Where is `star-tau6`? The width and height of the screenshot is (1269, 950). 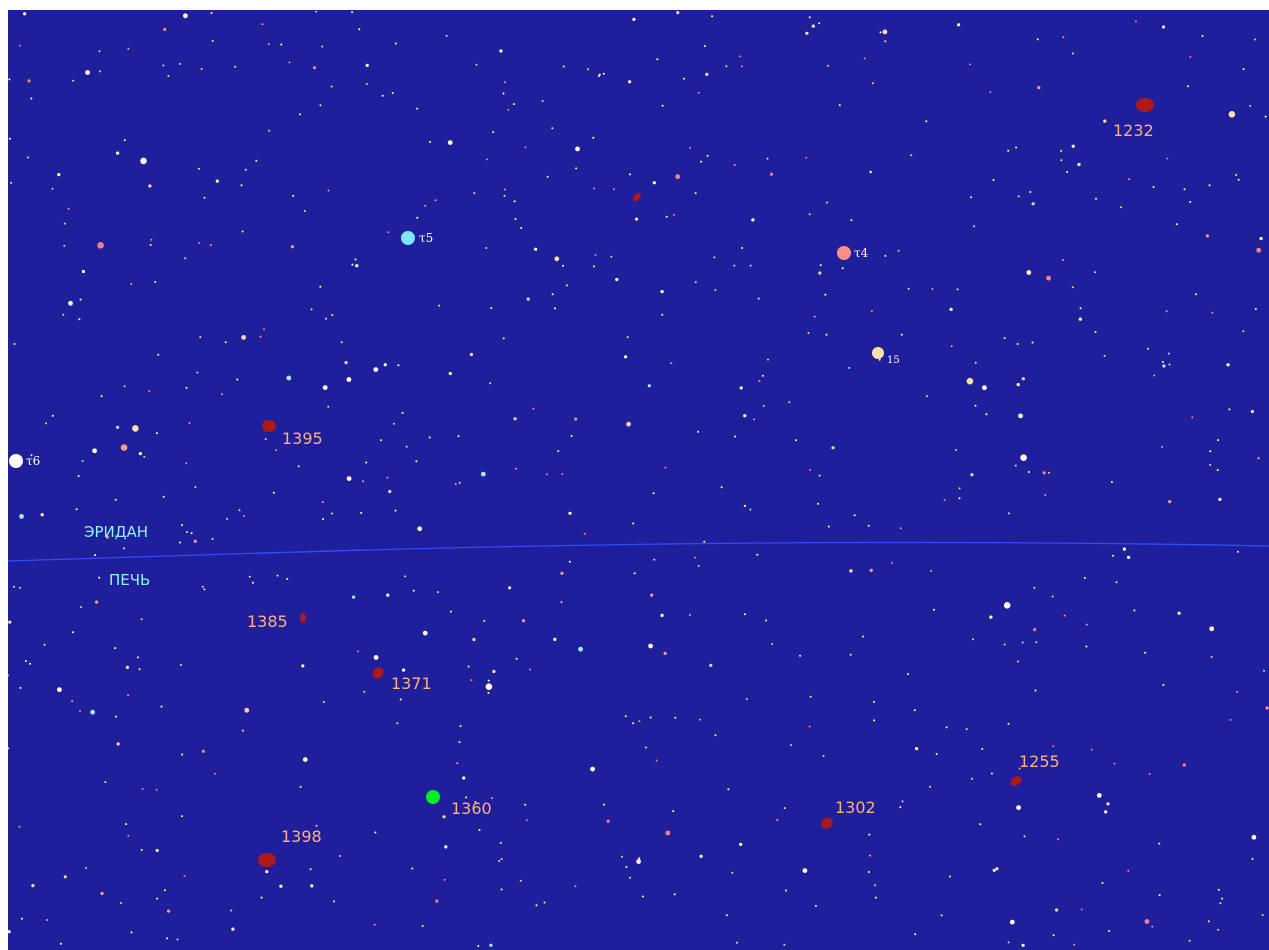
star-tau6 is located at coordinates (16, 461).